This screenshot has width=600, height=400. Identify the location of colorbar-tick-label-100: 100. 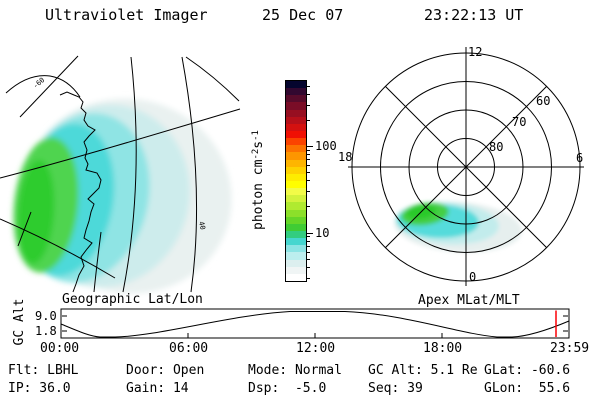
(326, 146).